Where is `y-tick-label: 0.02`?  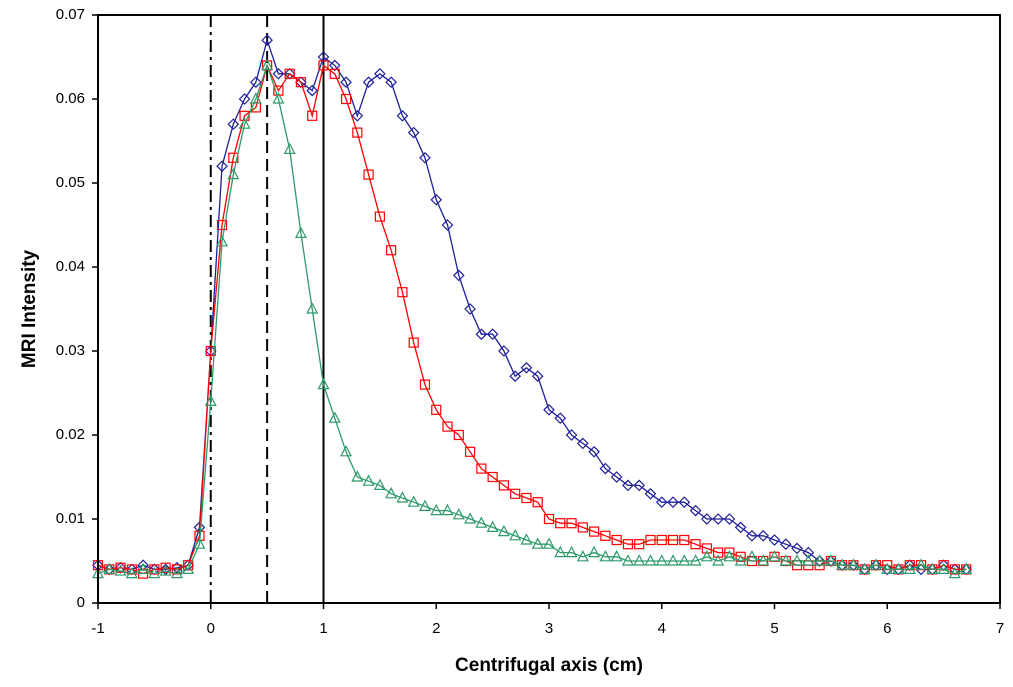 y-tick-label: 0.02 is located at coordinates (70, 434).